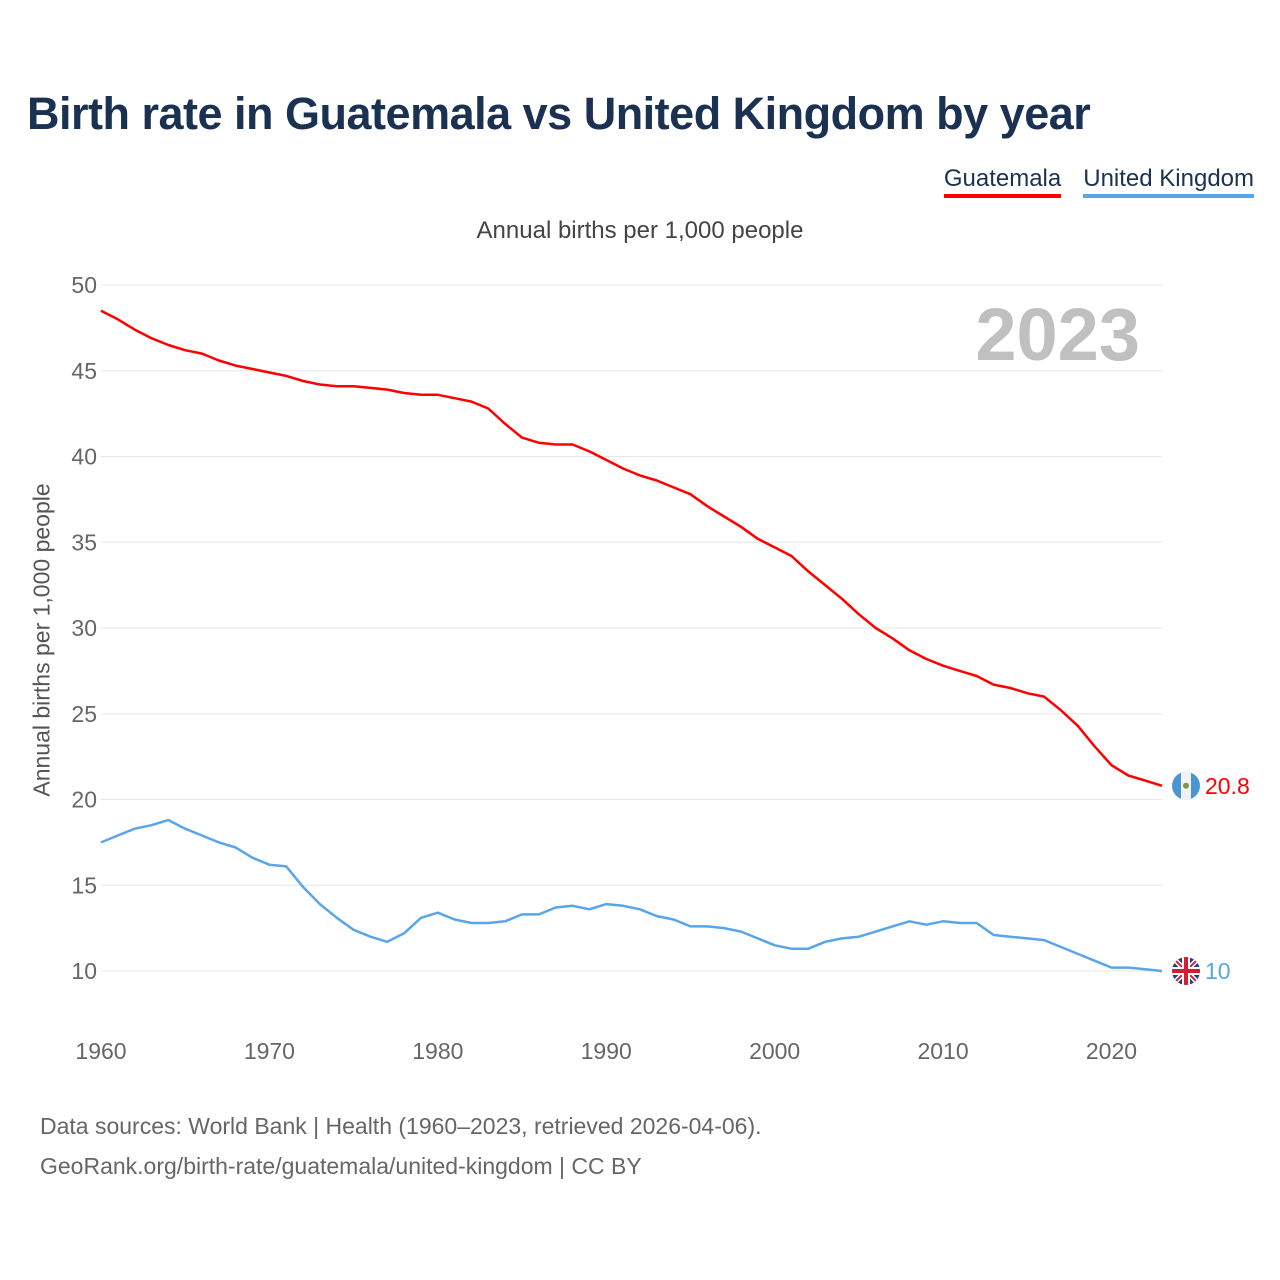  I want to click on legend-item-guatemala: Guatemala, so click(1002, 181).